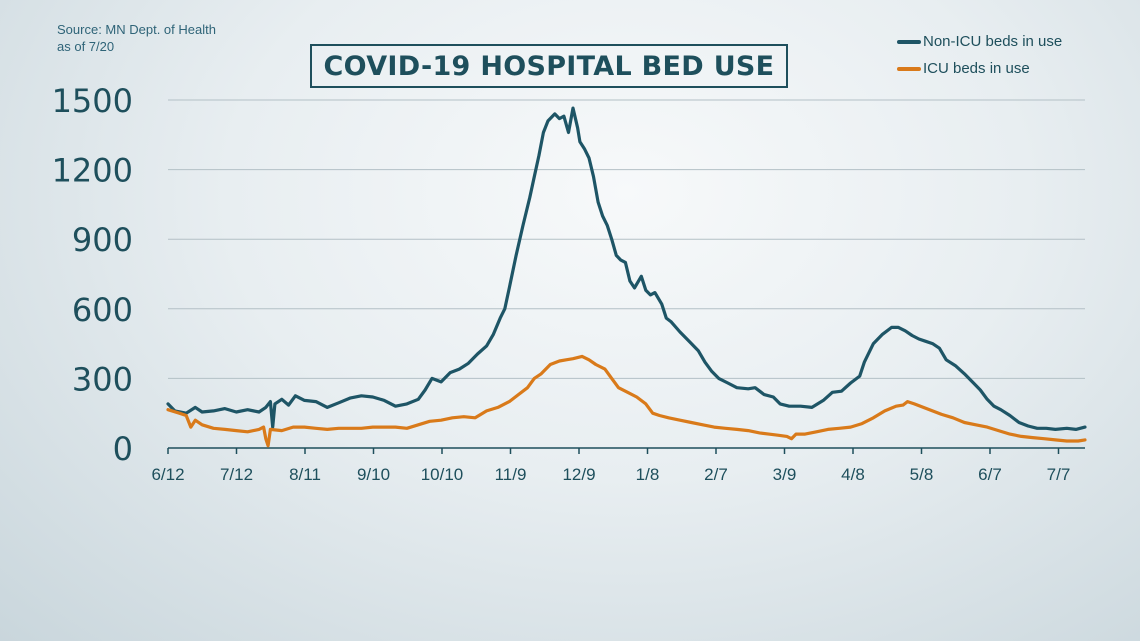 This screenshot has width=1140, height=641. Describe the element at coordinates (305, 474) in the screenshot. I see `x-tick-label: 8/11` at that location.